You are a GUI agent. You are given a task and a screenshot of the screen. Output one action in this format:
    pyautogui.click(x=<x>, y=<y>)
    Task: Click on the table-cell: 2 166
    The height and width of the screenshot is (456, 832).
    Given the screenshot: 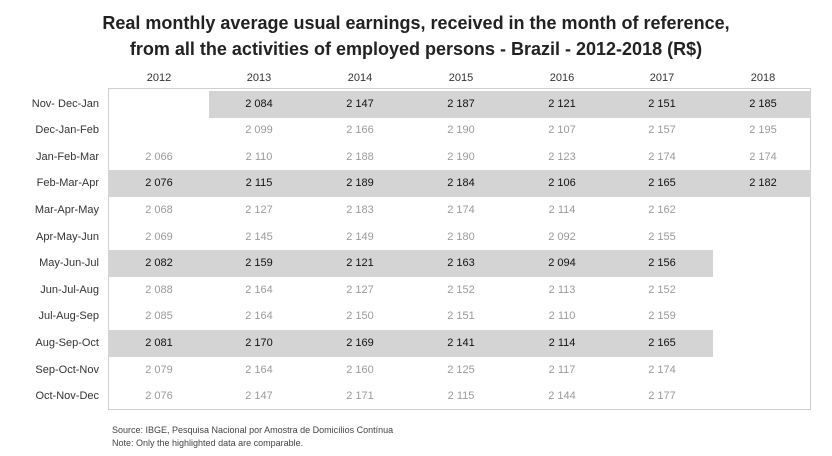 What is the action you would take?
    pyautogui.click(x=360, y=130)
    